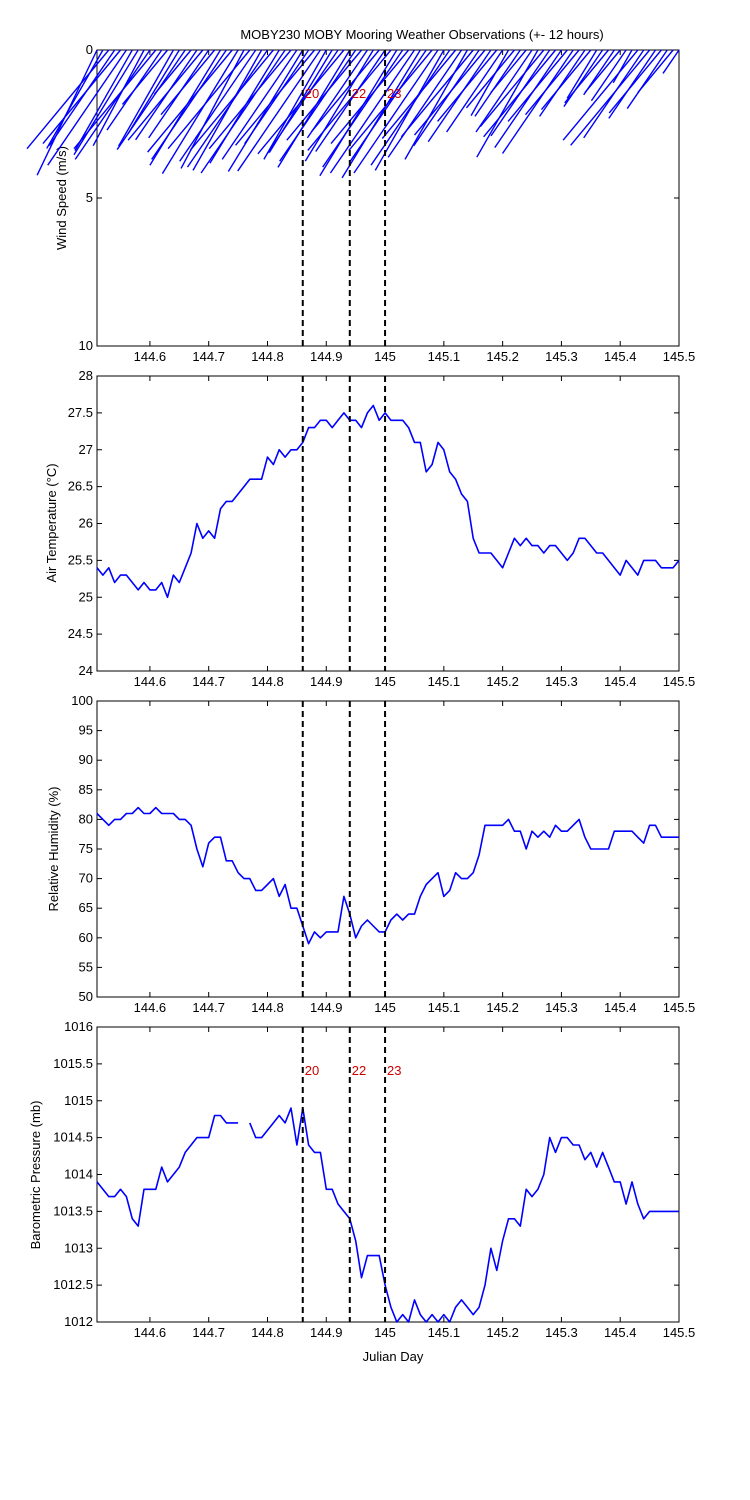 The width and height of the screenshot is (750, 1500). I want to click on wind-speed-xtick-label: 144.7, so click(208, 356).